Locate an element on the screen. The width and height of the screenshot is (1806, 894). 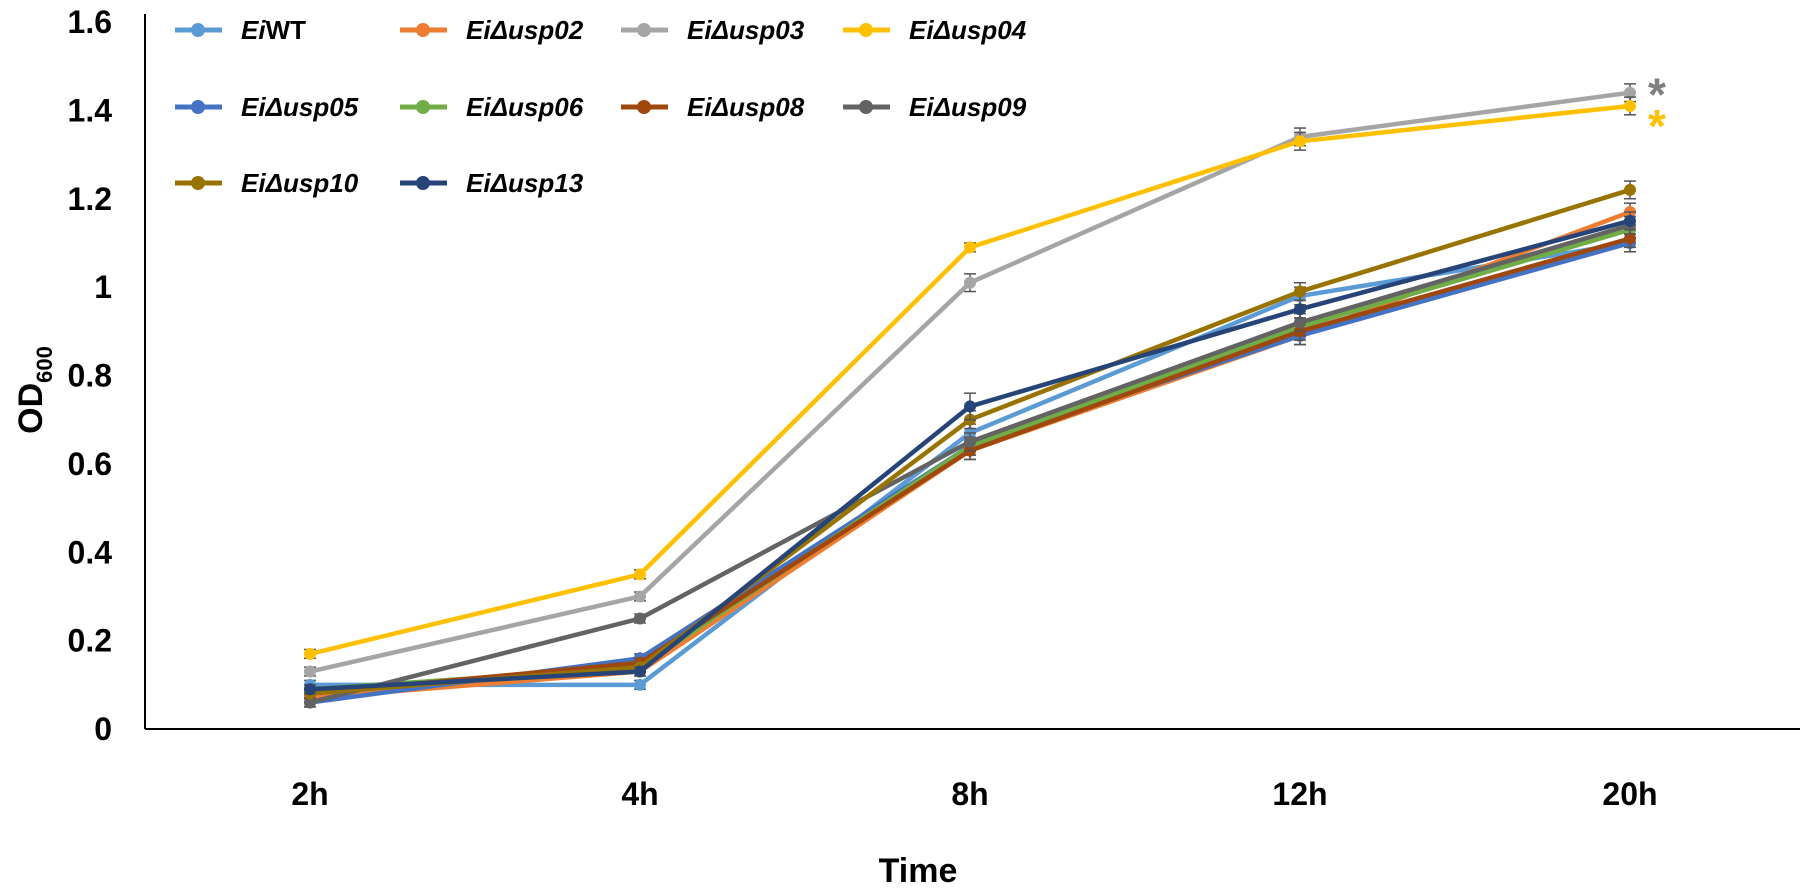
x-axis-title: Time is located at coordinates (918, 870).